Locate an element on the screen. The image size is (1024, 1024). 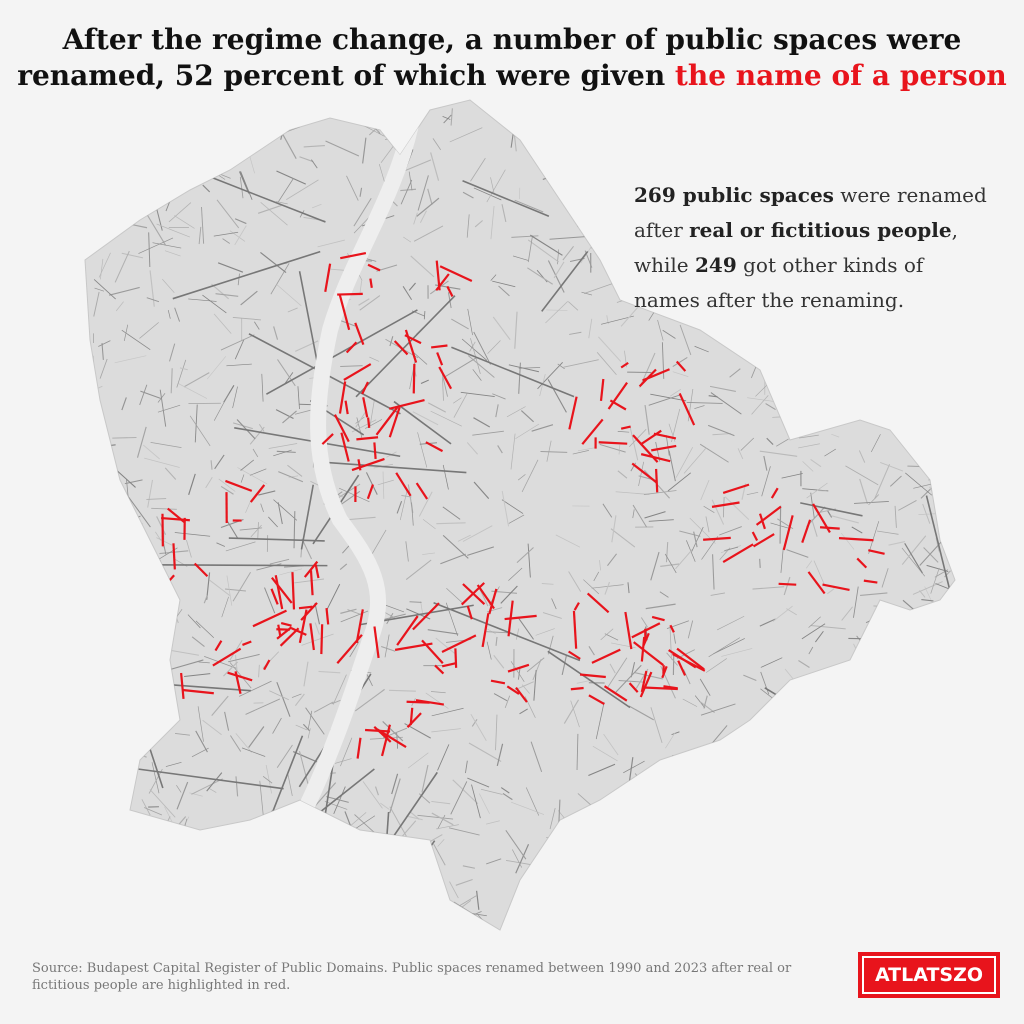
main-road is located at coordinates (507, 631).